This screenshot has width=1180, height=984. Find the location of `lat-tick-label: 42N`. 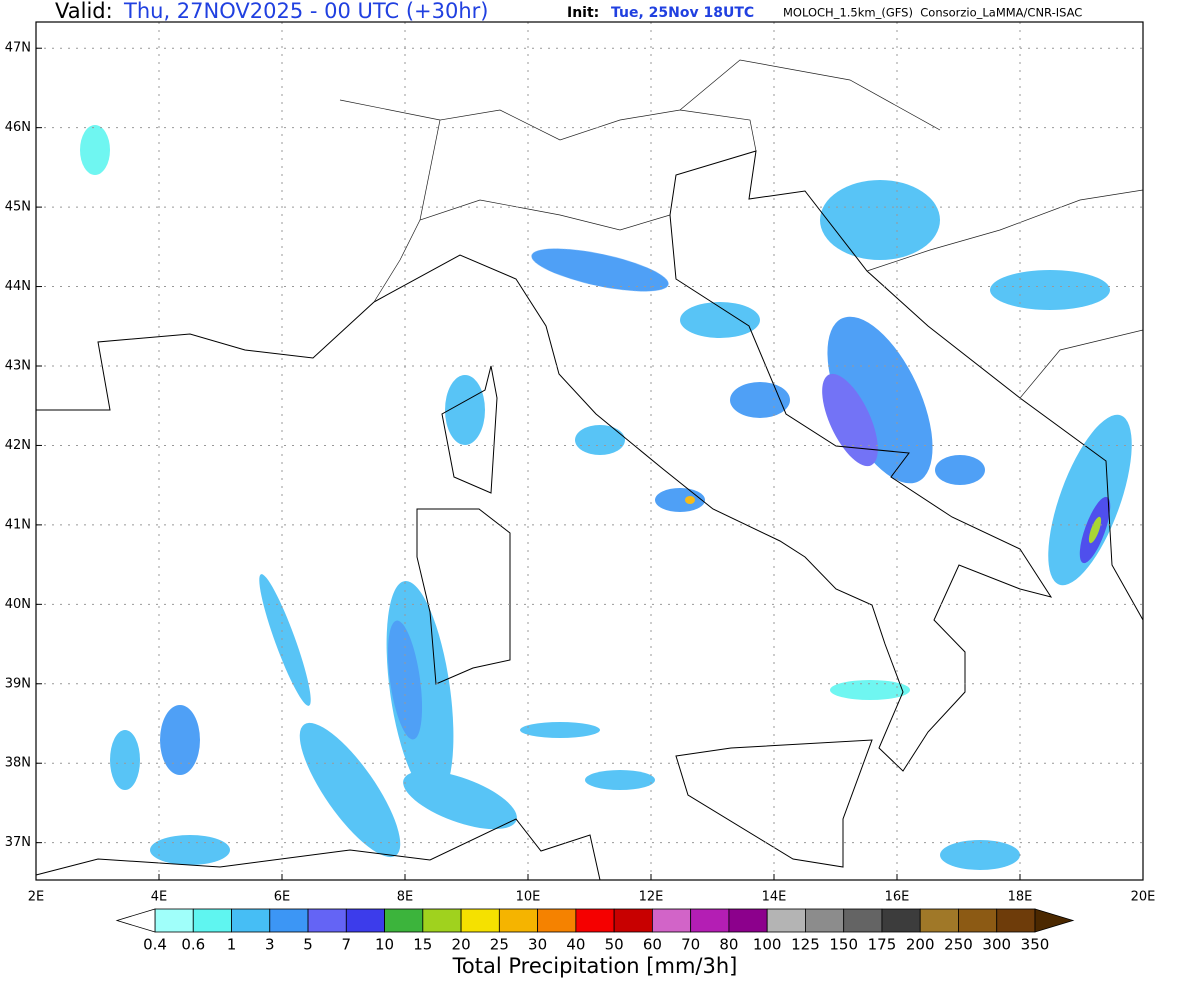

lat-tick-label: 42N is located at coordinates (18, 445).